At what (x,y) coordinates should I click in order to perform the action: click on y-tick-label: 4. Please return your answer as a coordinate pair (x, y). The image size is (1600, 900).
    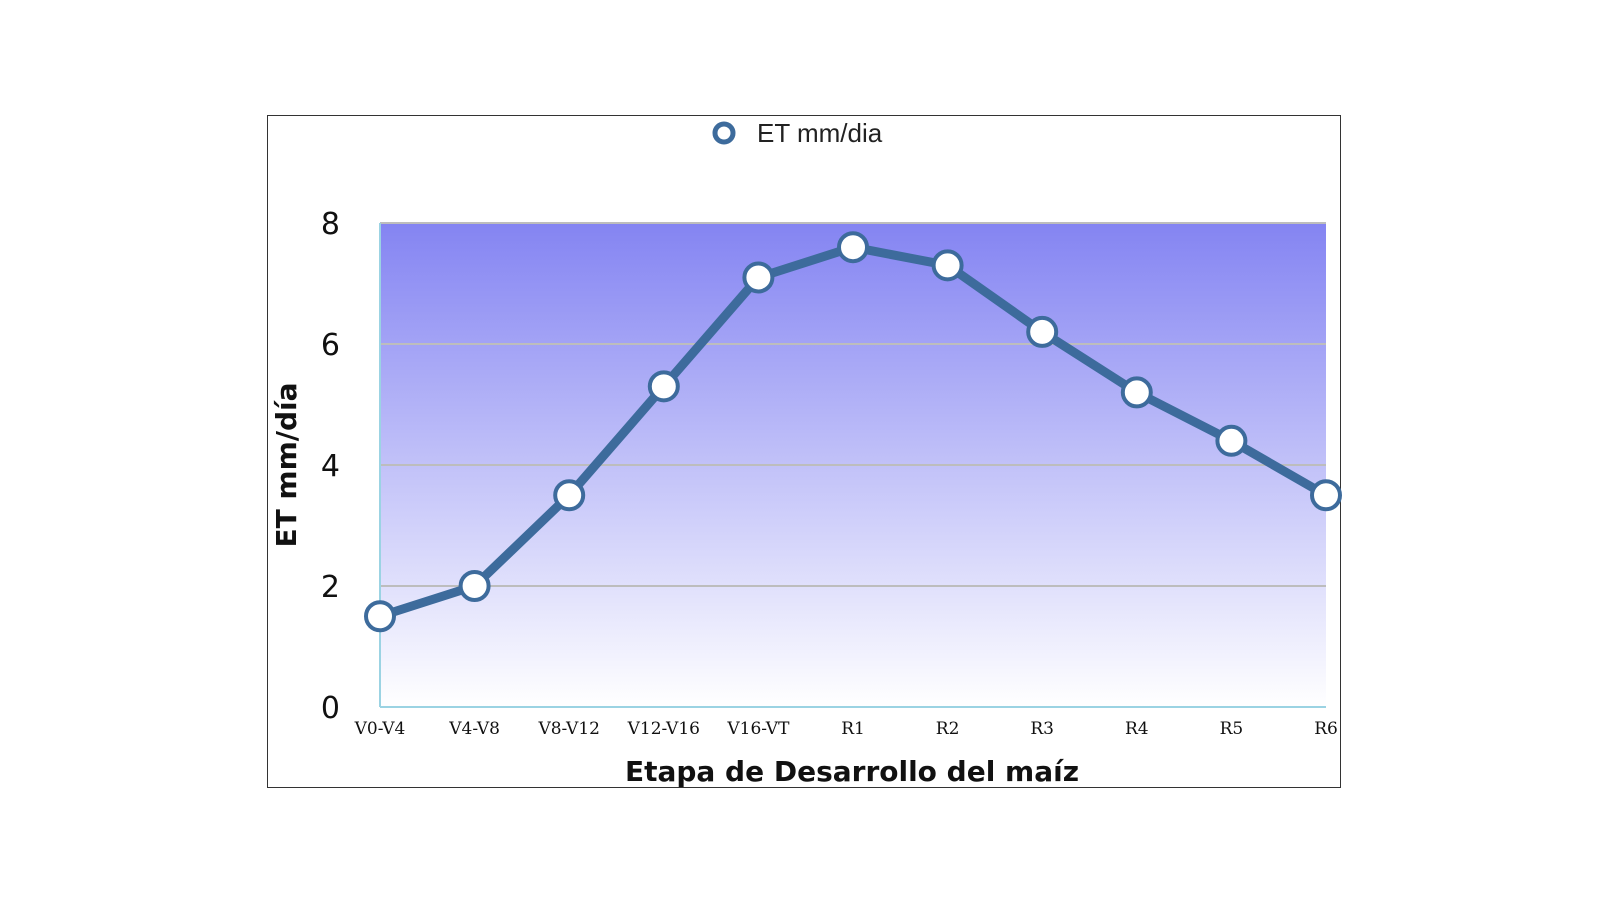
    Looking at the image, I should click on (330, 466).